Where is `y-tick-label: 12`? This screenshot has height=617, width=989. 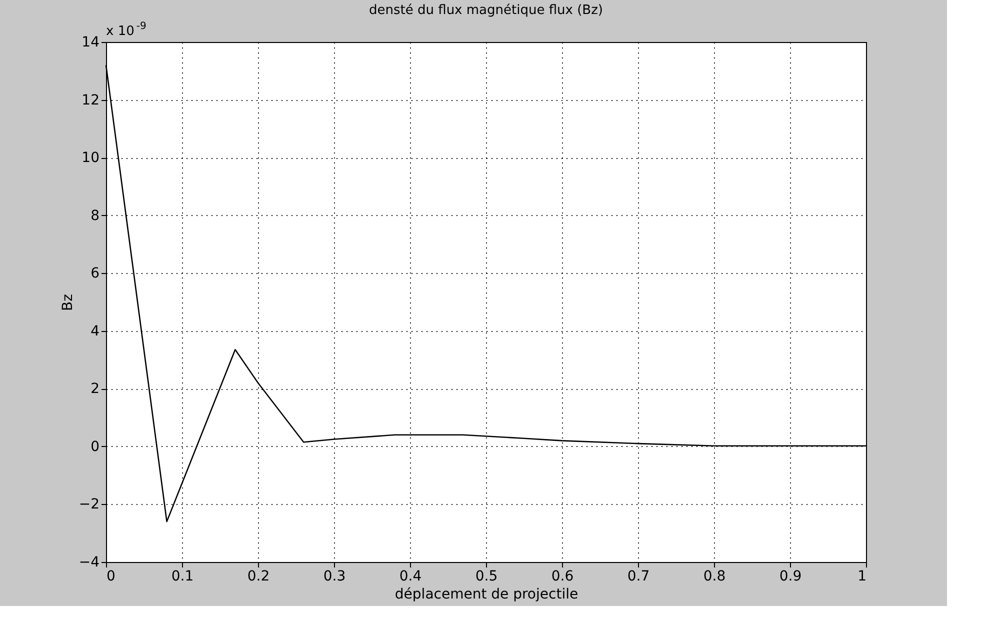 y-tick-label: 12 is located at coordinates (91, 100).